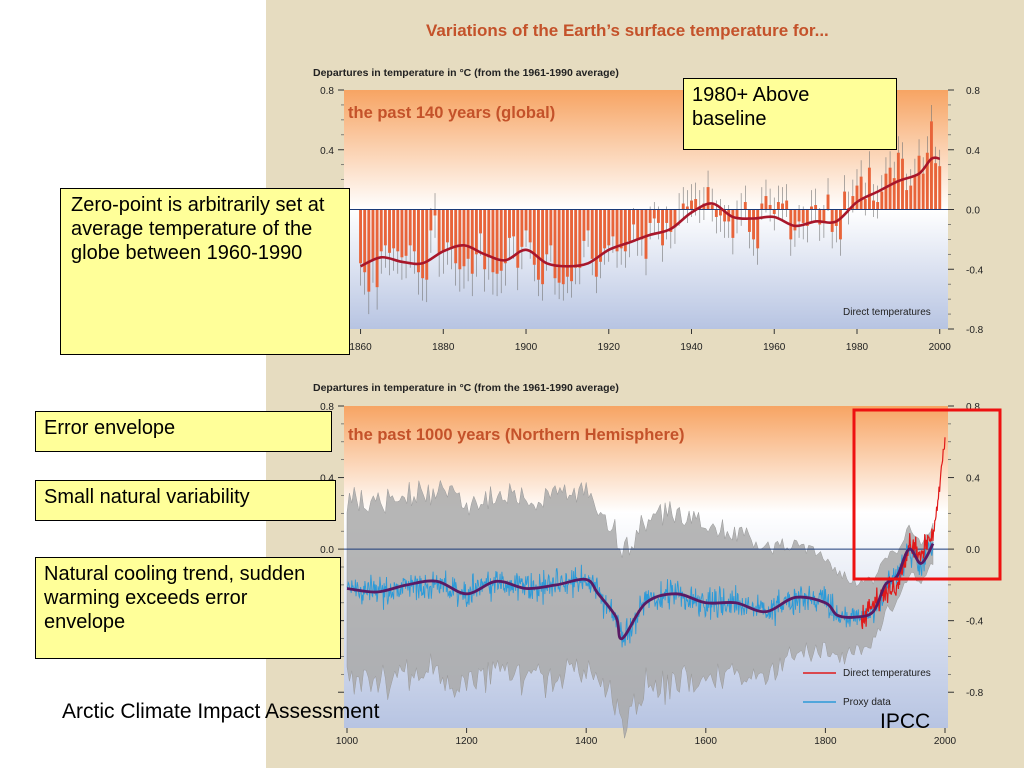  Describe the element at coordinates (845, 200) in the screenshot. I see `bar-1977` at that location.